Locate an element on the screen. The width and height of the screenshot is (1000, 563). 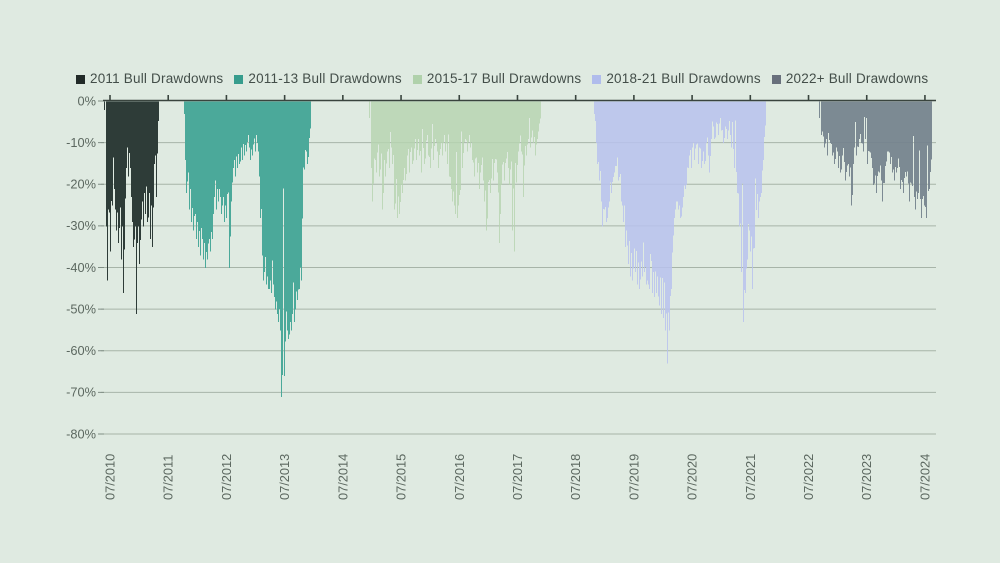
y-tick-label: -10% is located at coordinates (81, 142).